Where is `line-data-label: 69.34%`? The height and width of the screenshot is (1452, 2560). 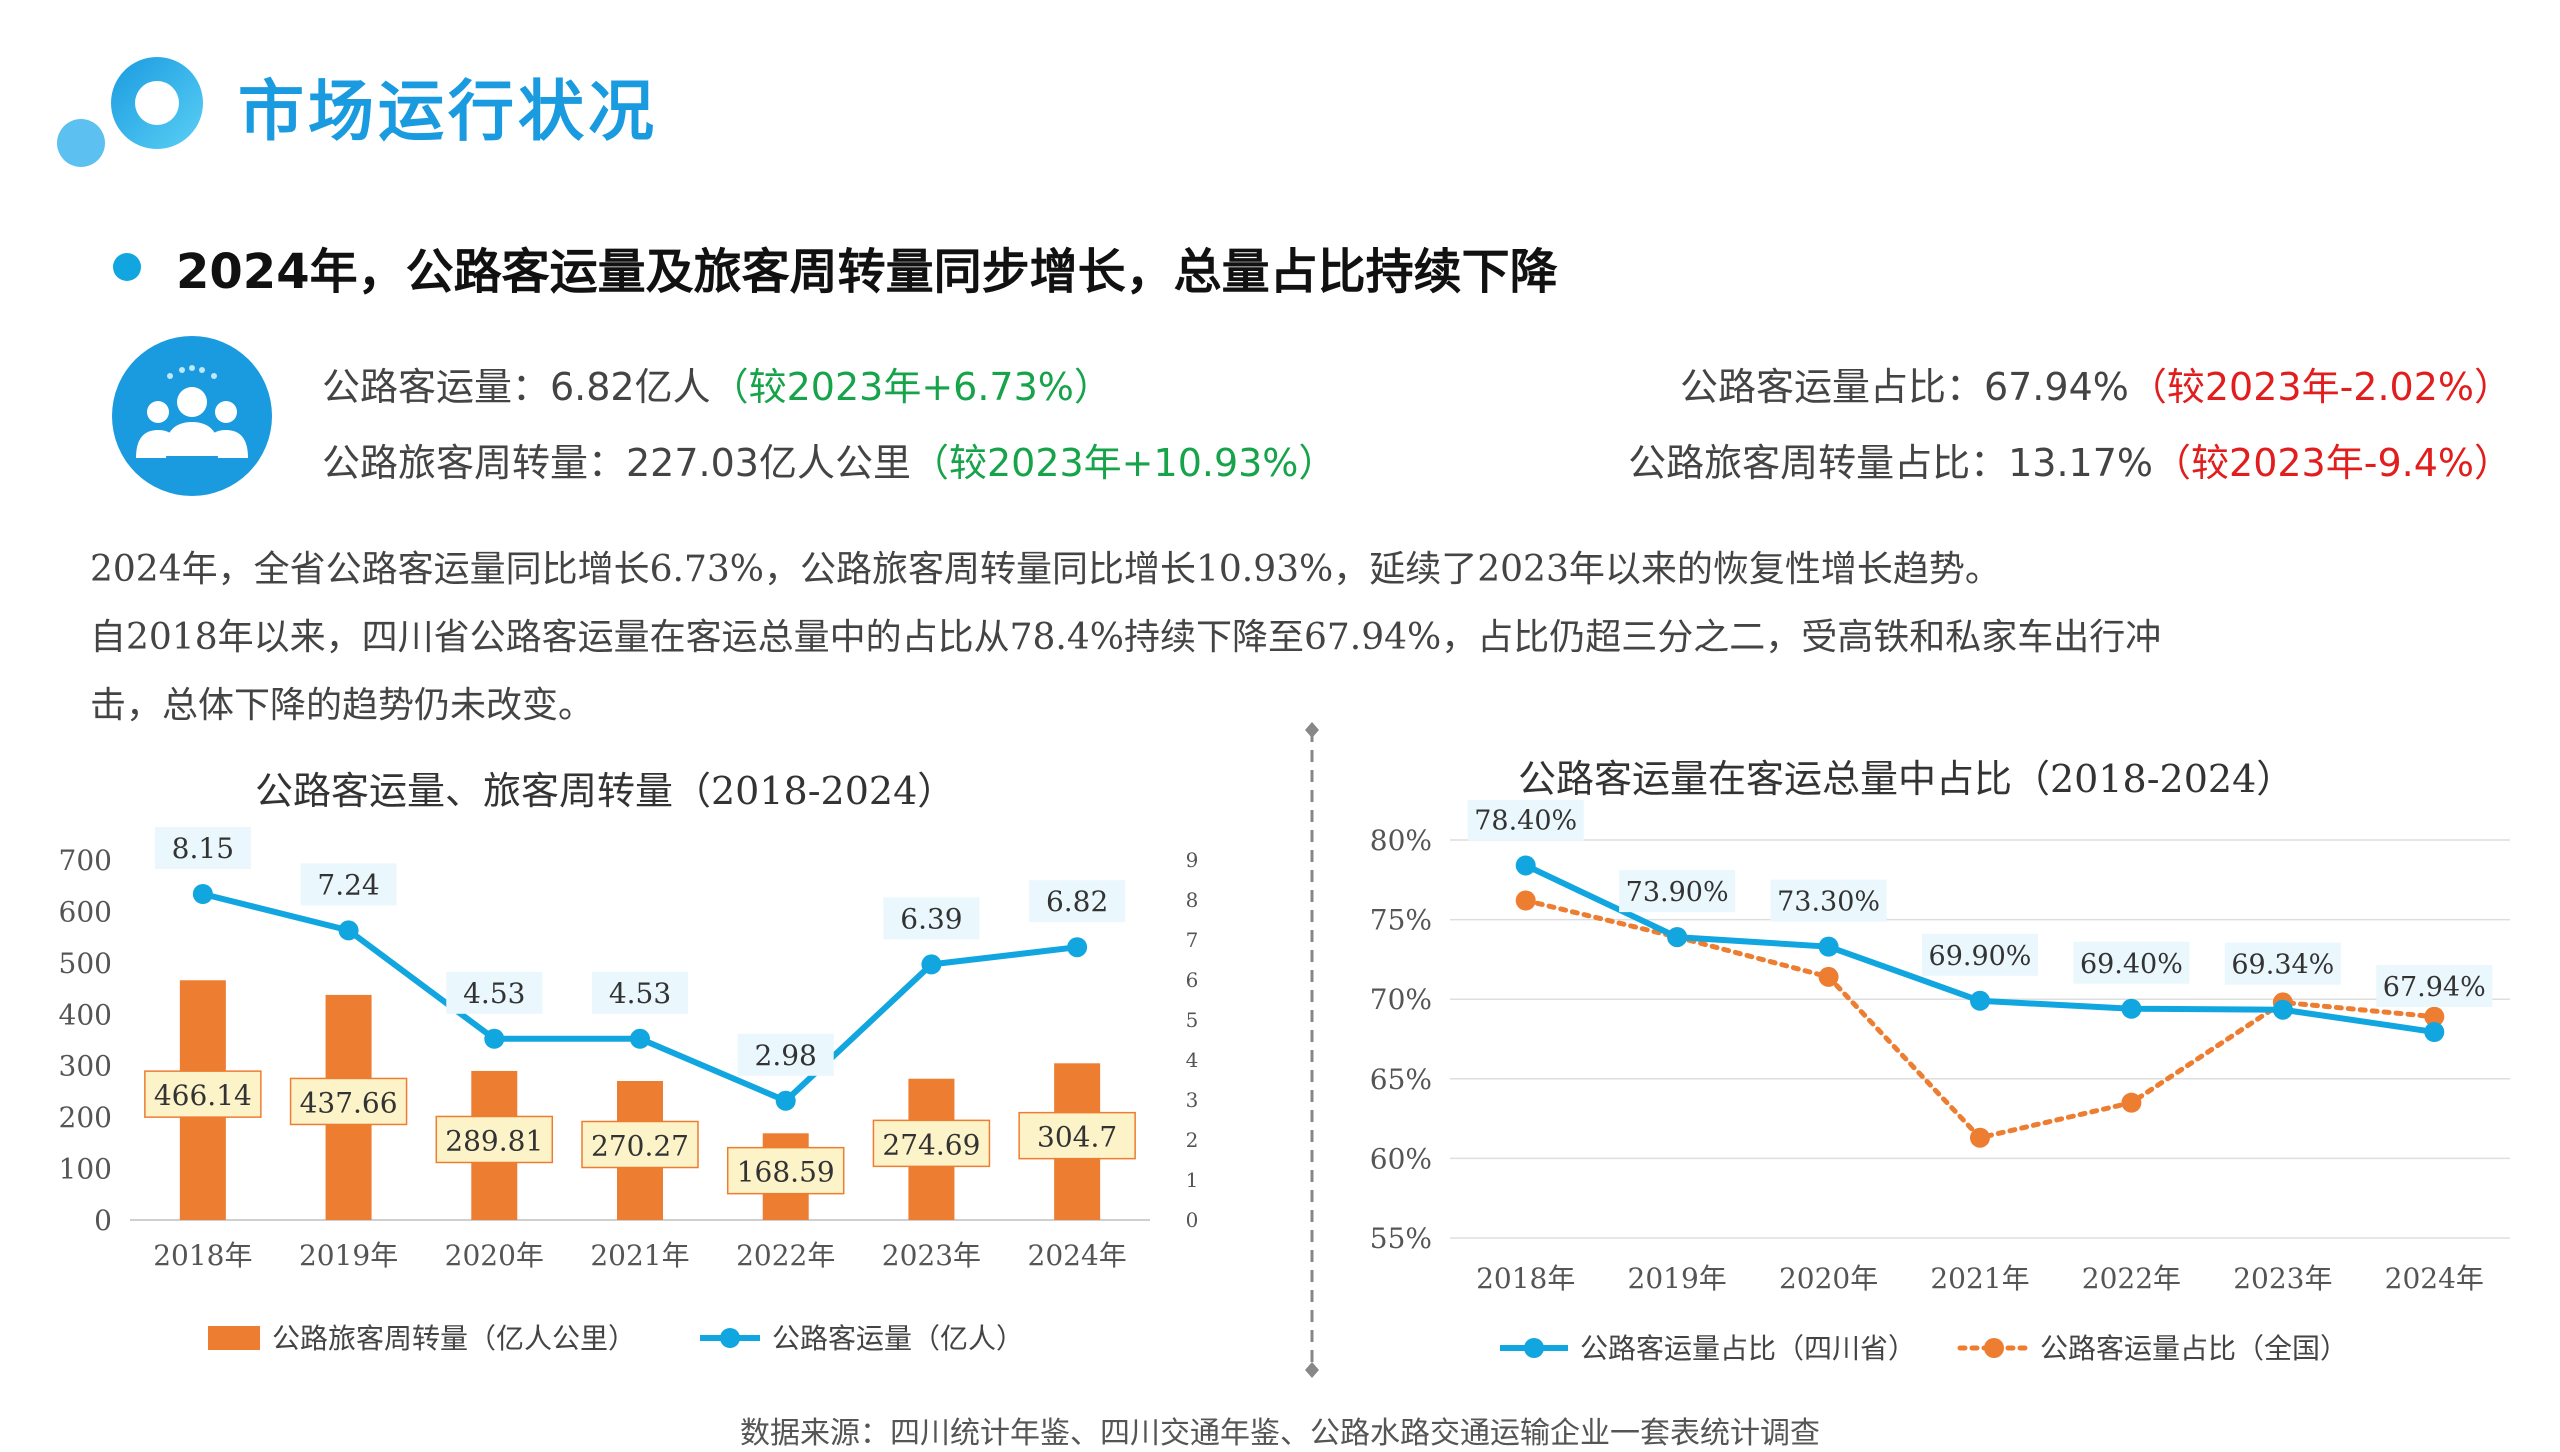 line-data-label: 69.34% is located at coordinates (2282, 965).